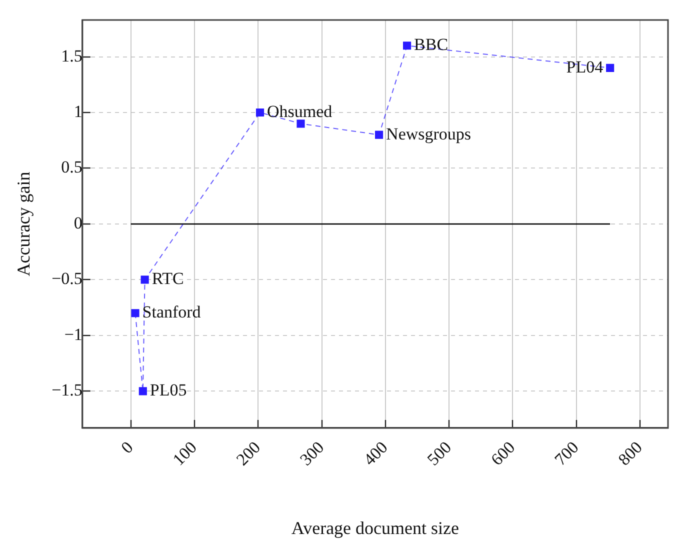 The width and height of the screenshot is (674, 554). Describe the element at coordinates (24, 224) in the screenshot. I see `y-axis-title: Accuracy gain` at that location.